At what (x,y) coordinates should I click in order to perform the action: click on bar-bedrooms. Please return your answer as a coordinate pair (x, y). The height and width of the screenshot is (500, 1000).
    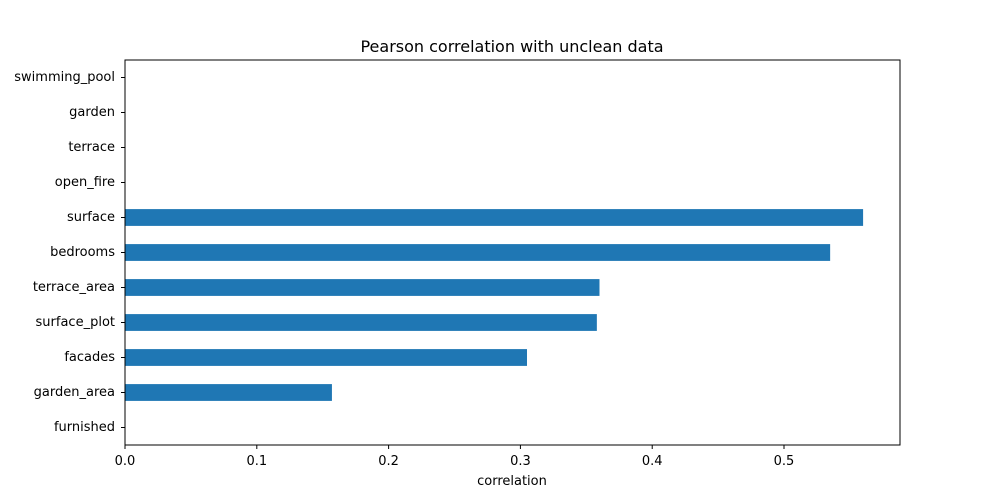
    Looking at the image, I should click on (478, 252).